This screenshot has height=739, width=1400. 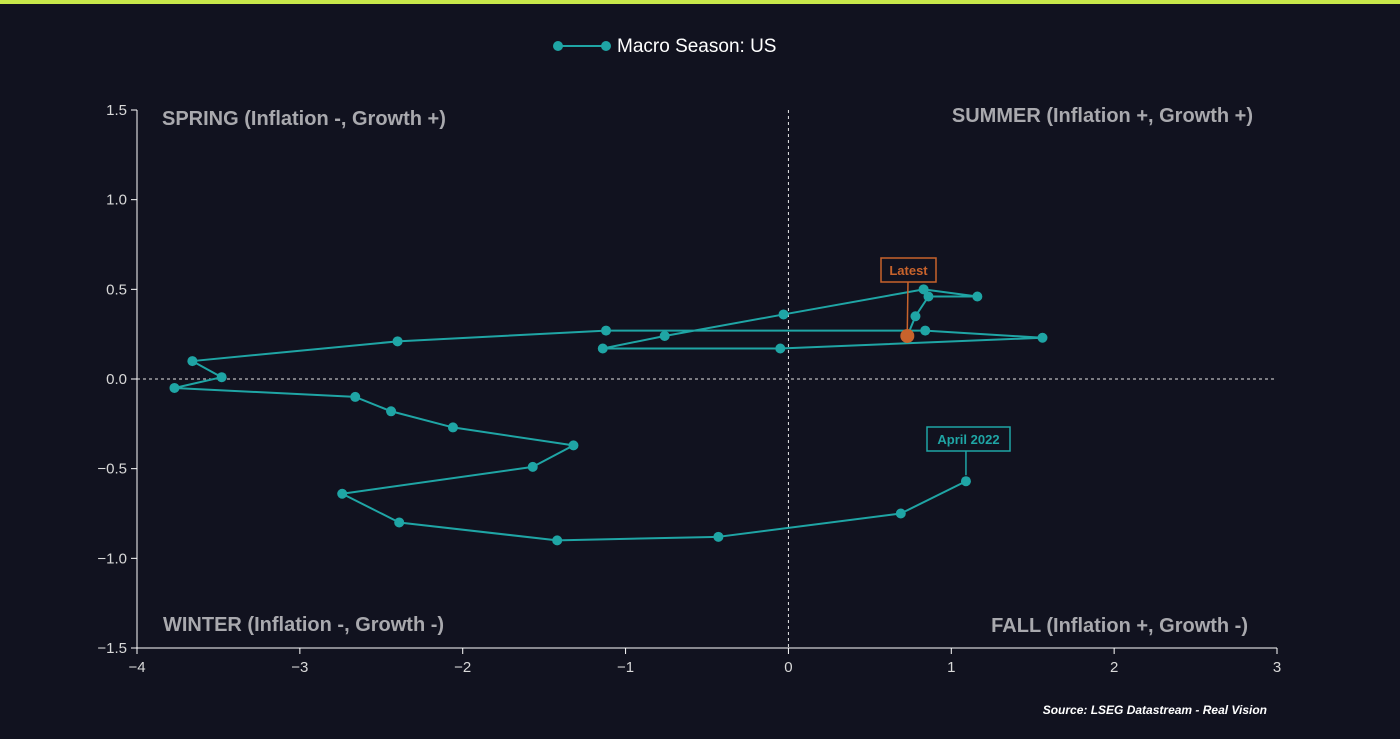 What do you see at coordinates (625, 667) in the screenshot?
I see `x-tick-label: −1` at bounding box center [625, 667].